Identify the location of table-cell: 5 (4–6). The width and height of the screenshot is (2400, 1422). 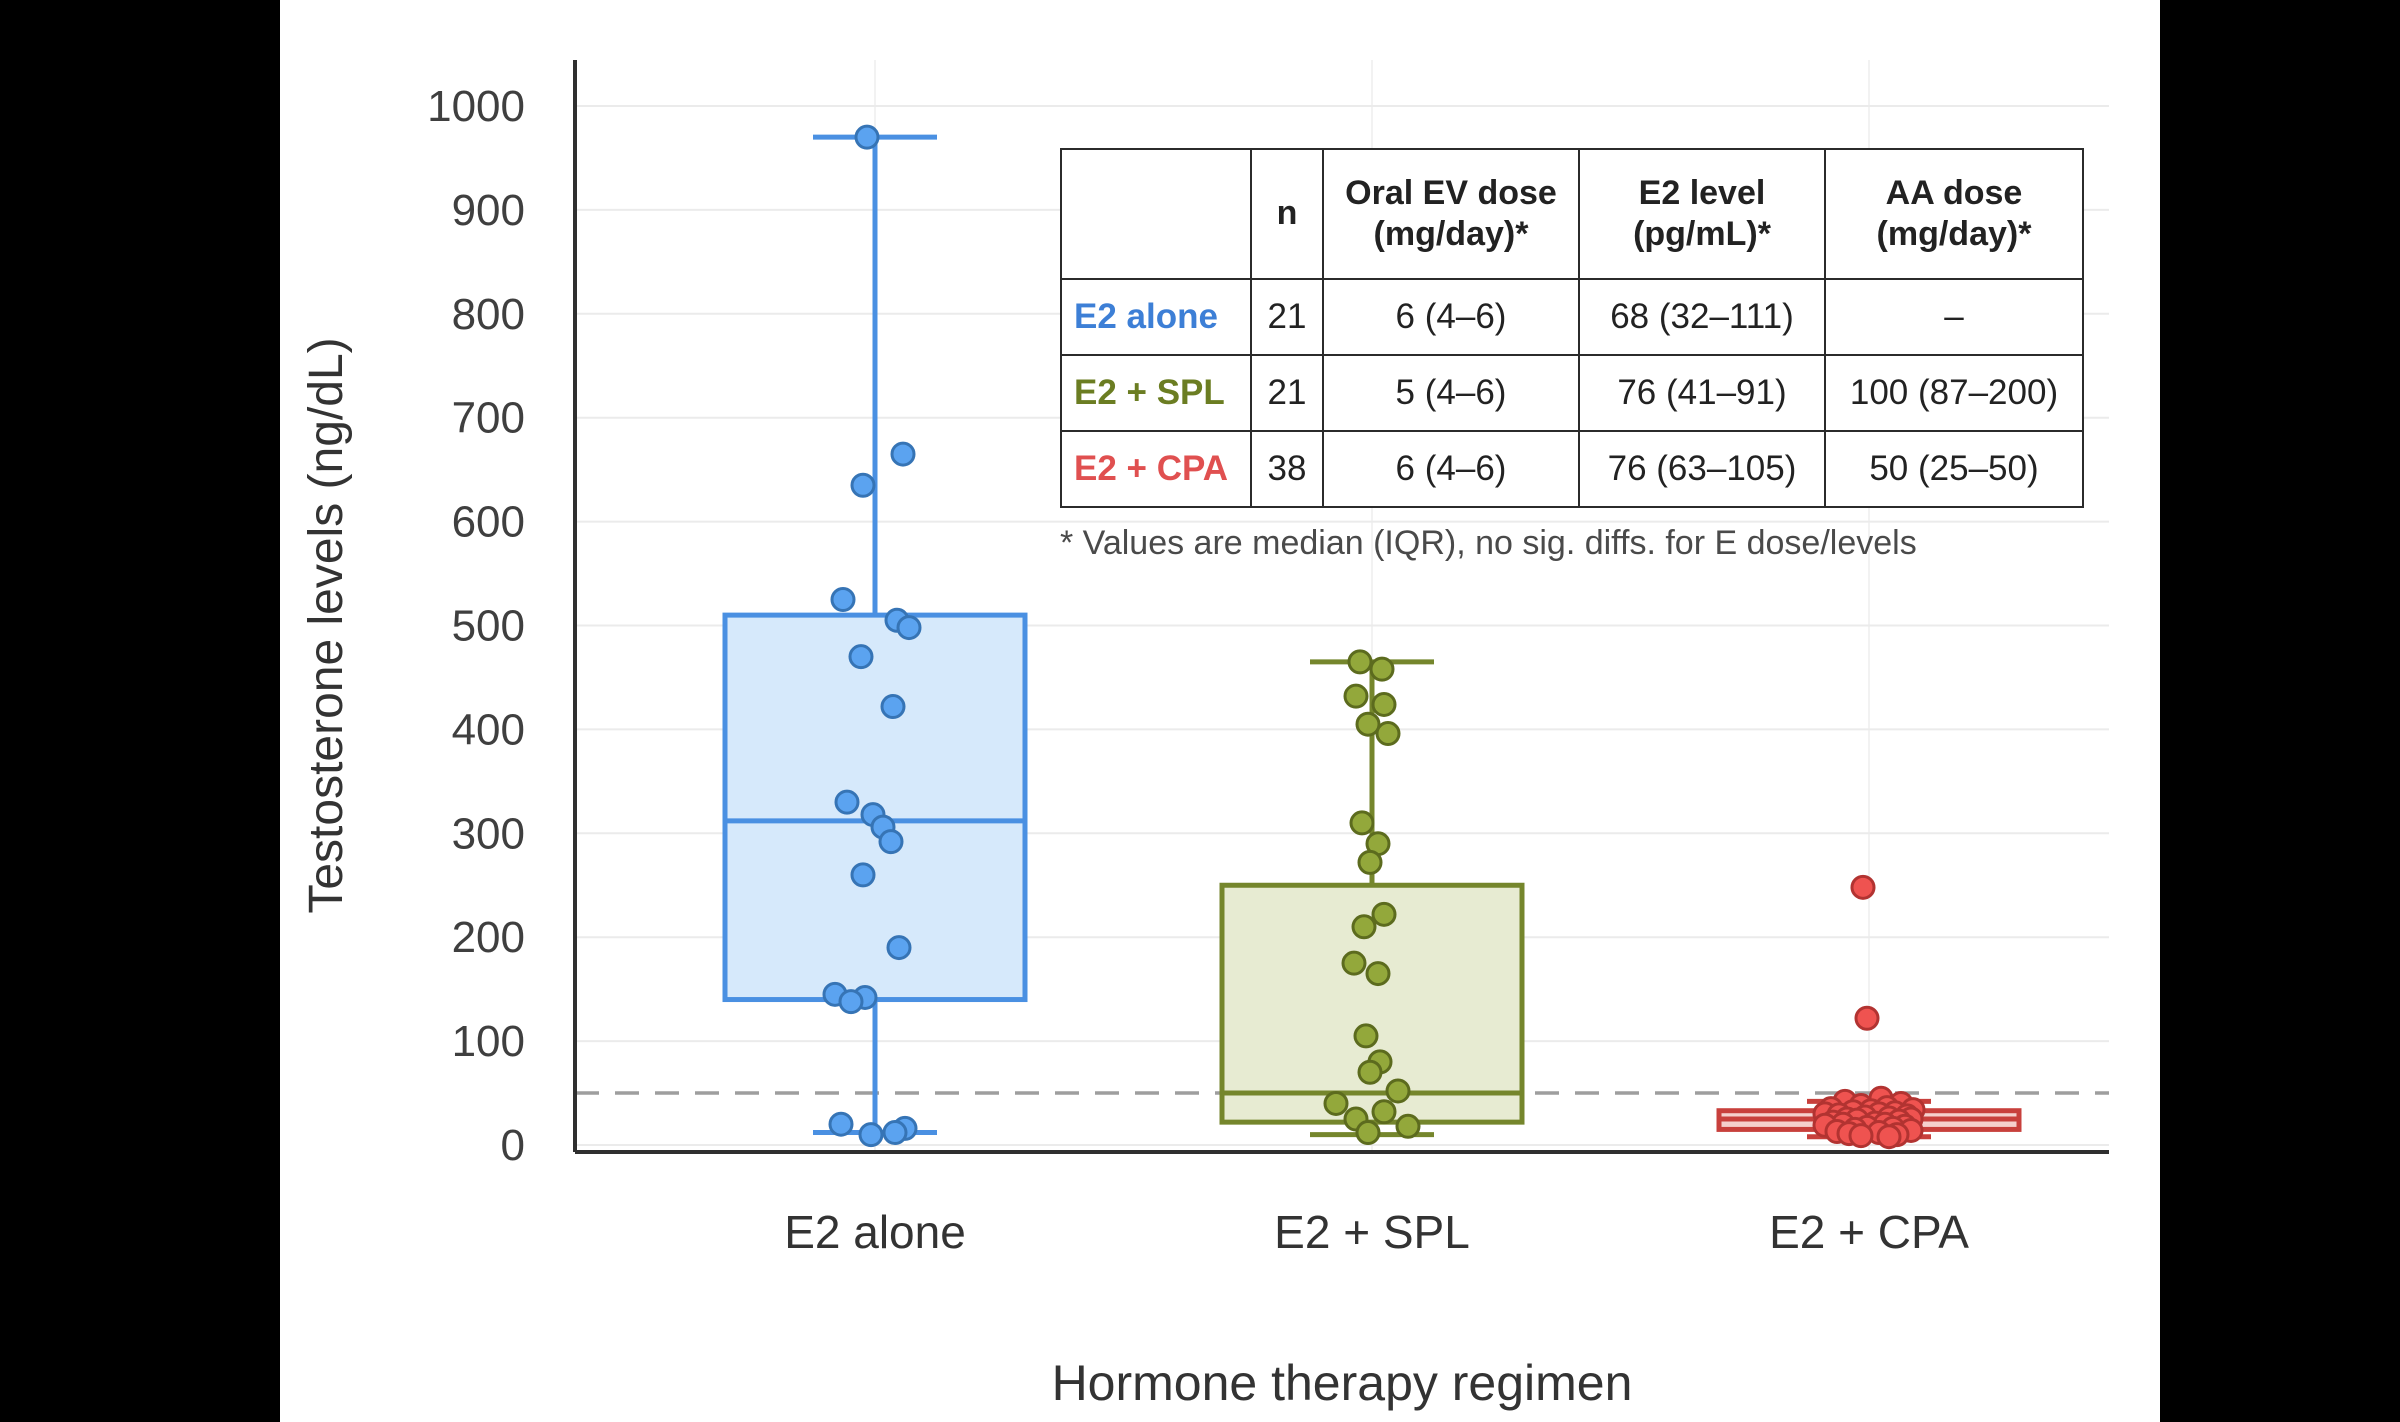
(1451, 393).